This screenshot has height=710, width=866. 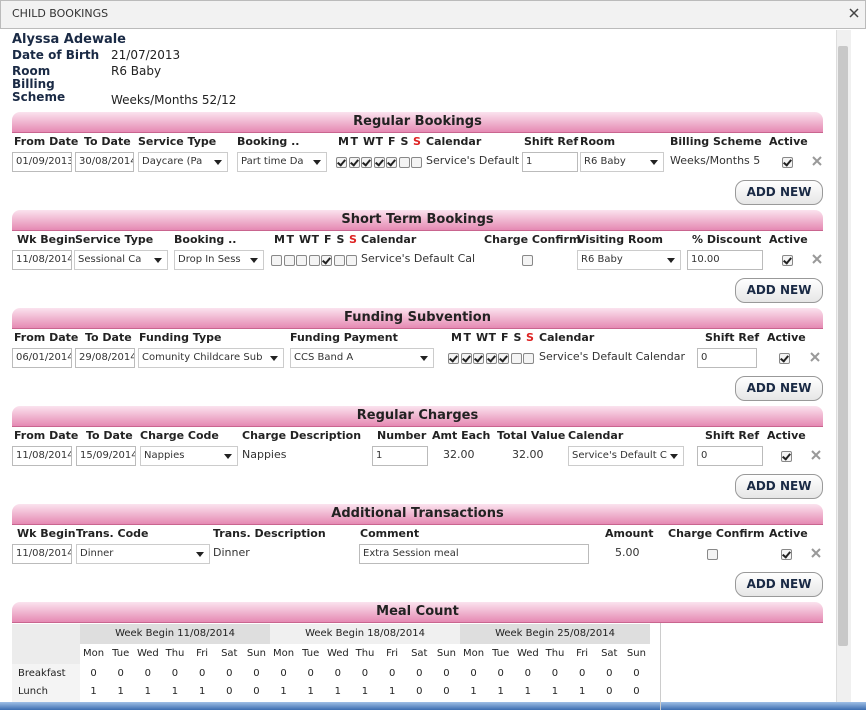 What do you see at coordinates (229, 653) in the screenshot?
I see `day-header: Sat` at bounding box center [229, 653].